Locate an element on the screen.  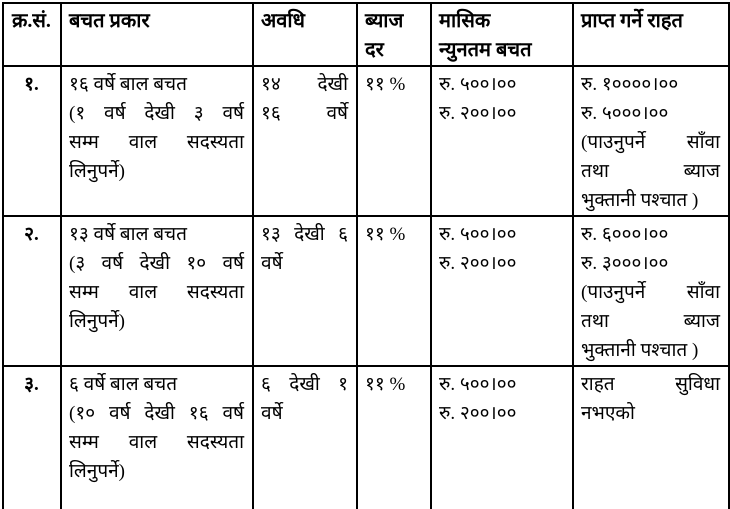
cell-line: ६ वर्षे बाल बचत is located at coordinates (123, 384).